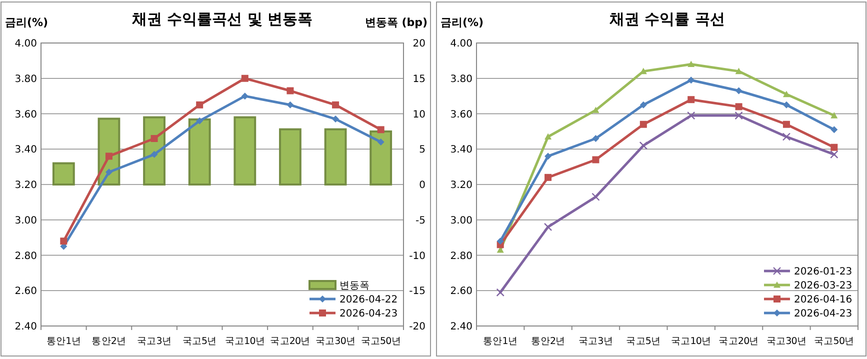  I want to click on y2-tick-label: 20, so click(419, 44).